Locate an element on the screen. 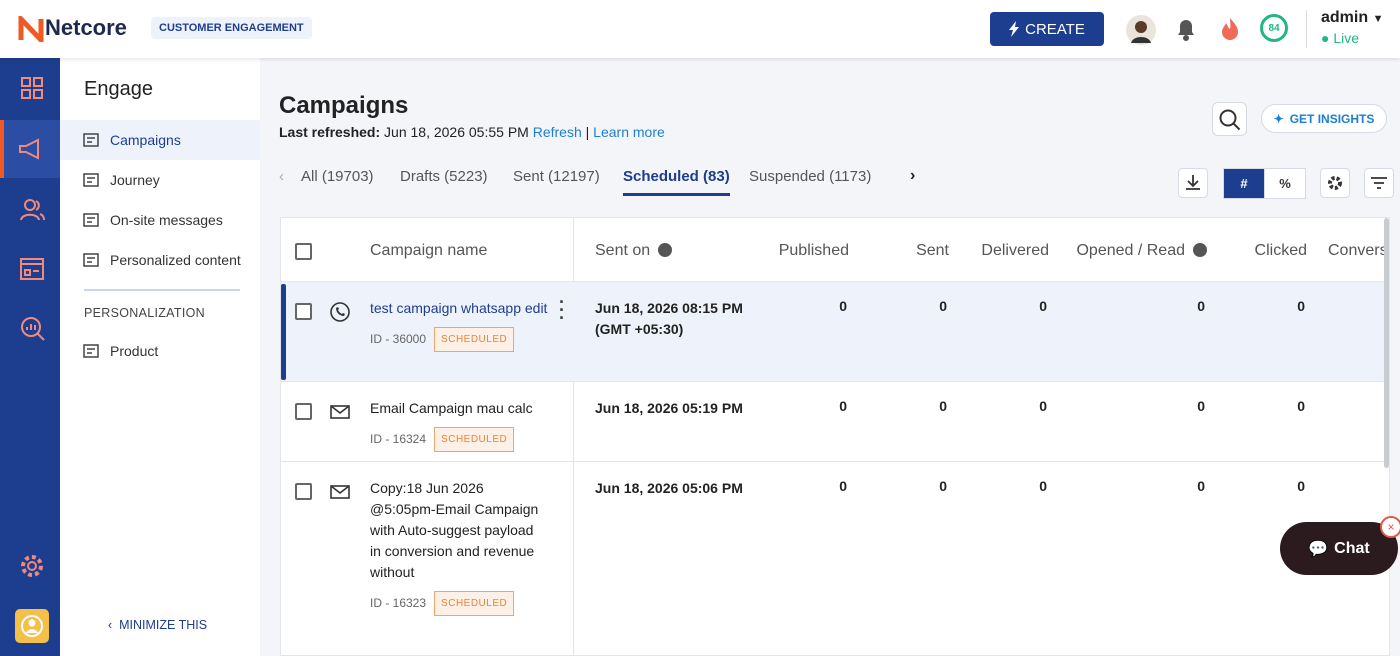 This screenshot has width=1400, height=656. minimize-label: MINIMIZE THIS is located at coordinates (163, 625).